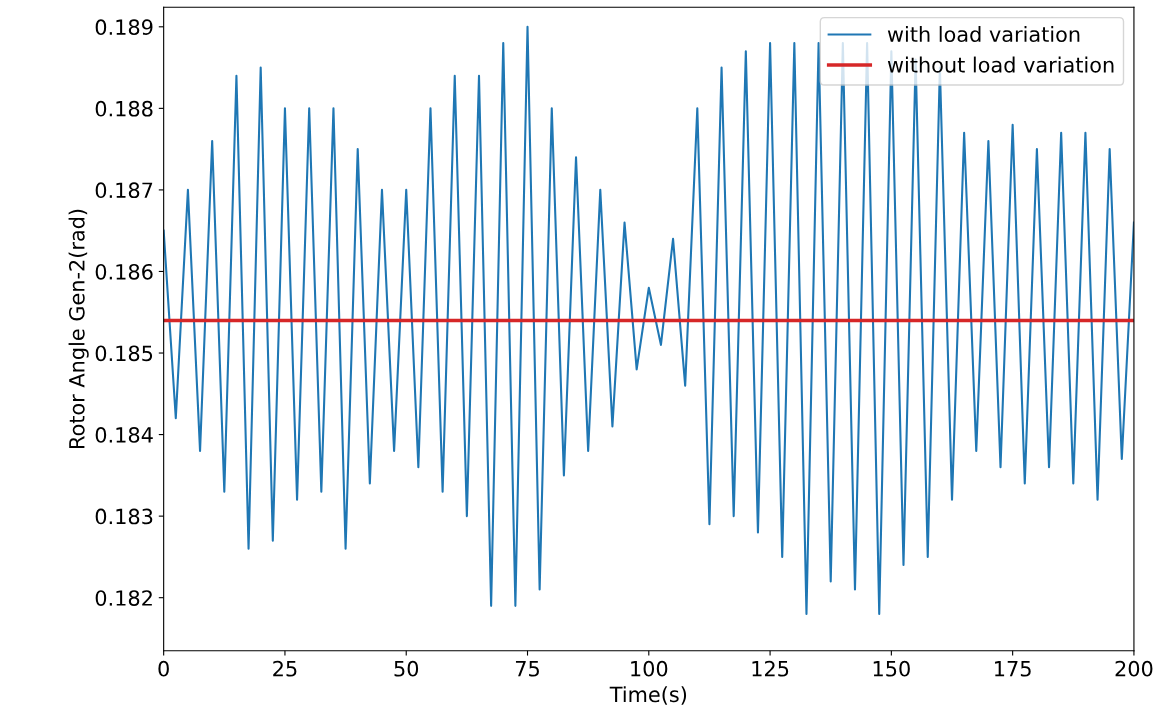  I want to click on y-tick-label: 0.189, so click(124, 27).